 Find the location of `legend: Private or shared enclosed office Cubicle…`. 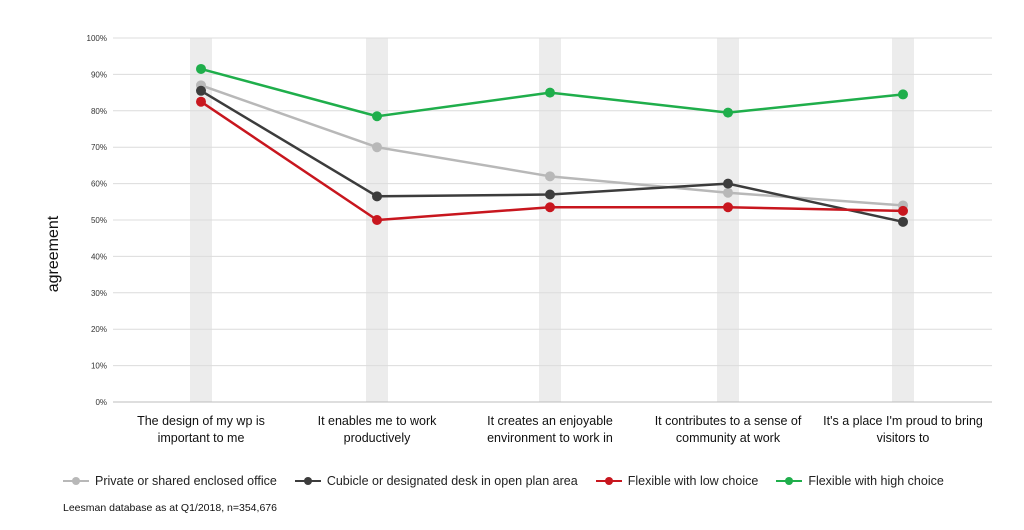

legend: Private or shared enclosed office Cubicle… is located at coordinates (512, 481).